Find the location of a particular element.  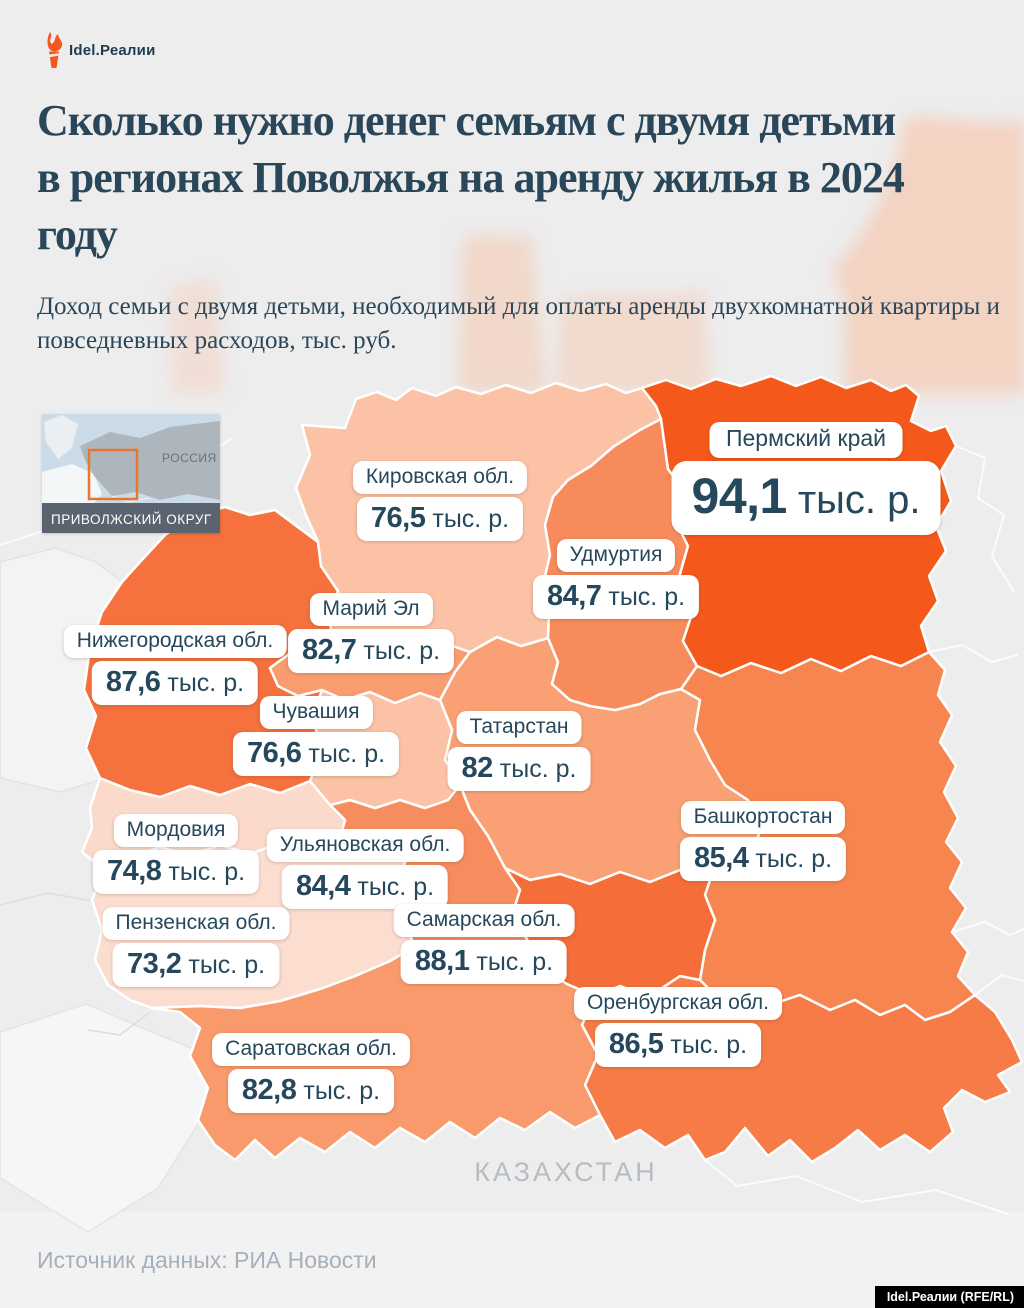

region-value-number: 94,1 is located at coordinates (739, 495).